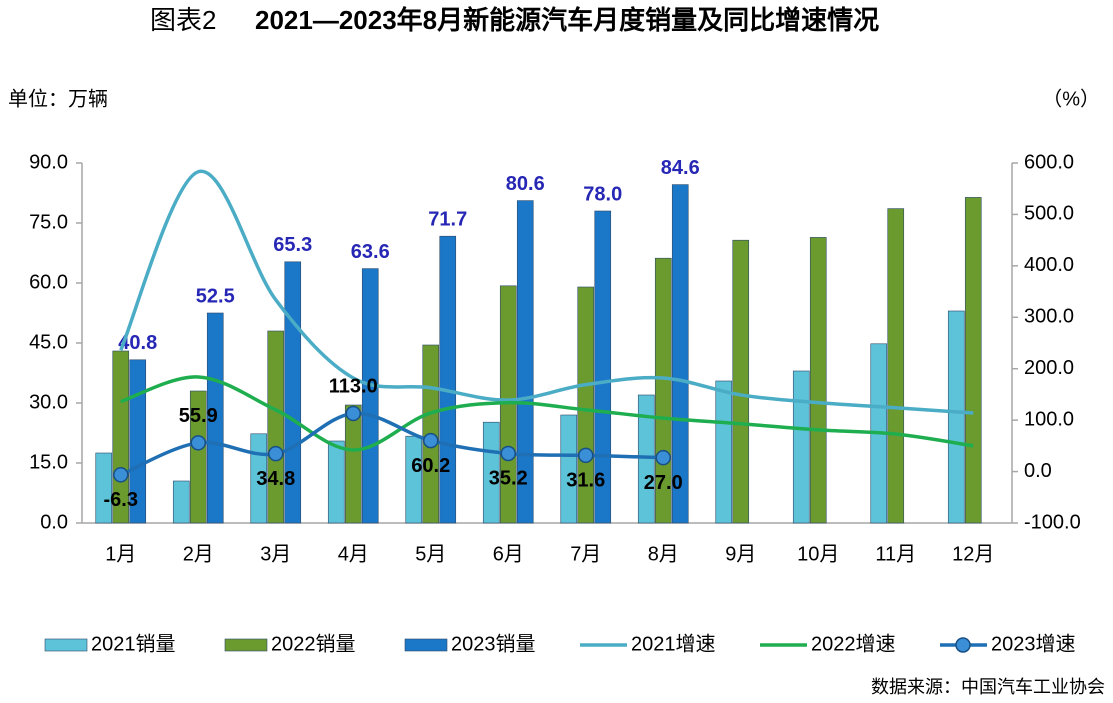  I want to click on y-tick-label: 75.0, so click(48, 222).